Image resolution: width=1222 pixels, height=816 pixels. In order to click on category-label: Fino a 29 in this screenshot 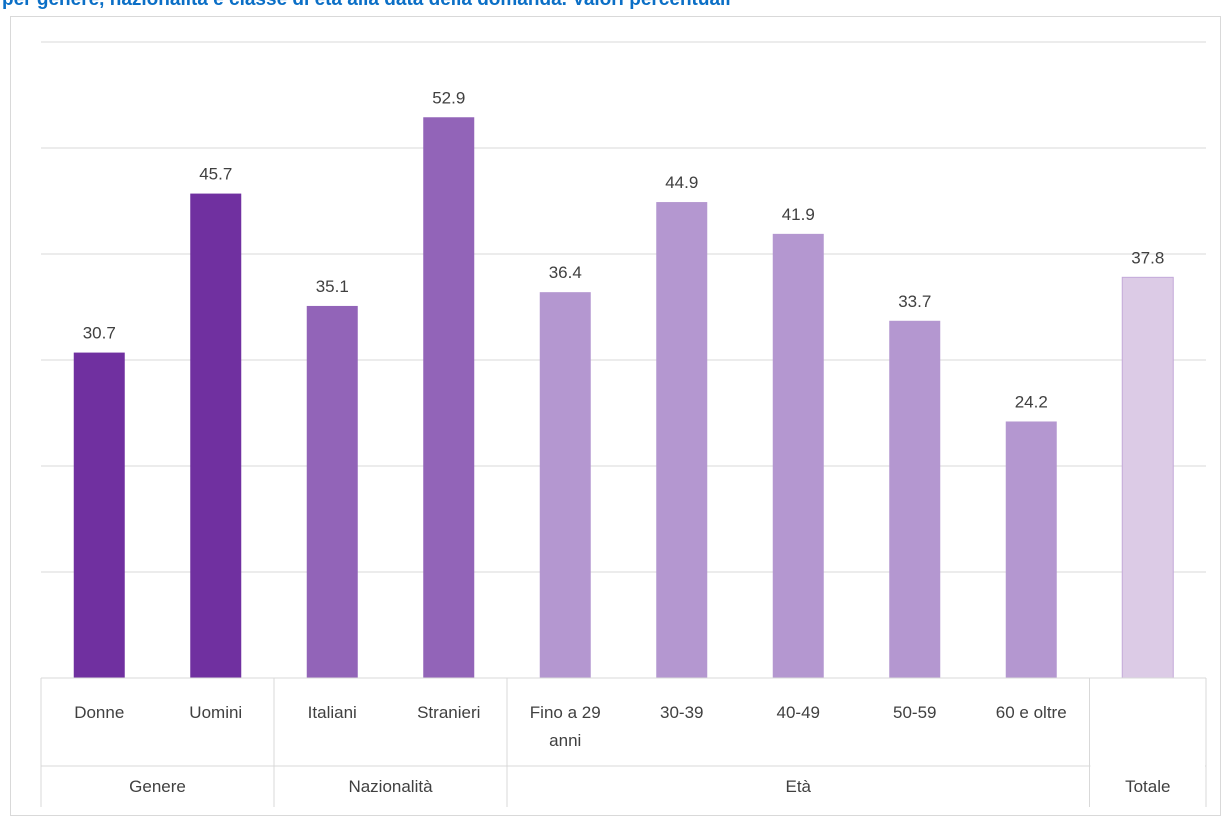, I will do `click(565, 712)`.